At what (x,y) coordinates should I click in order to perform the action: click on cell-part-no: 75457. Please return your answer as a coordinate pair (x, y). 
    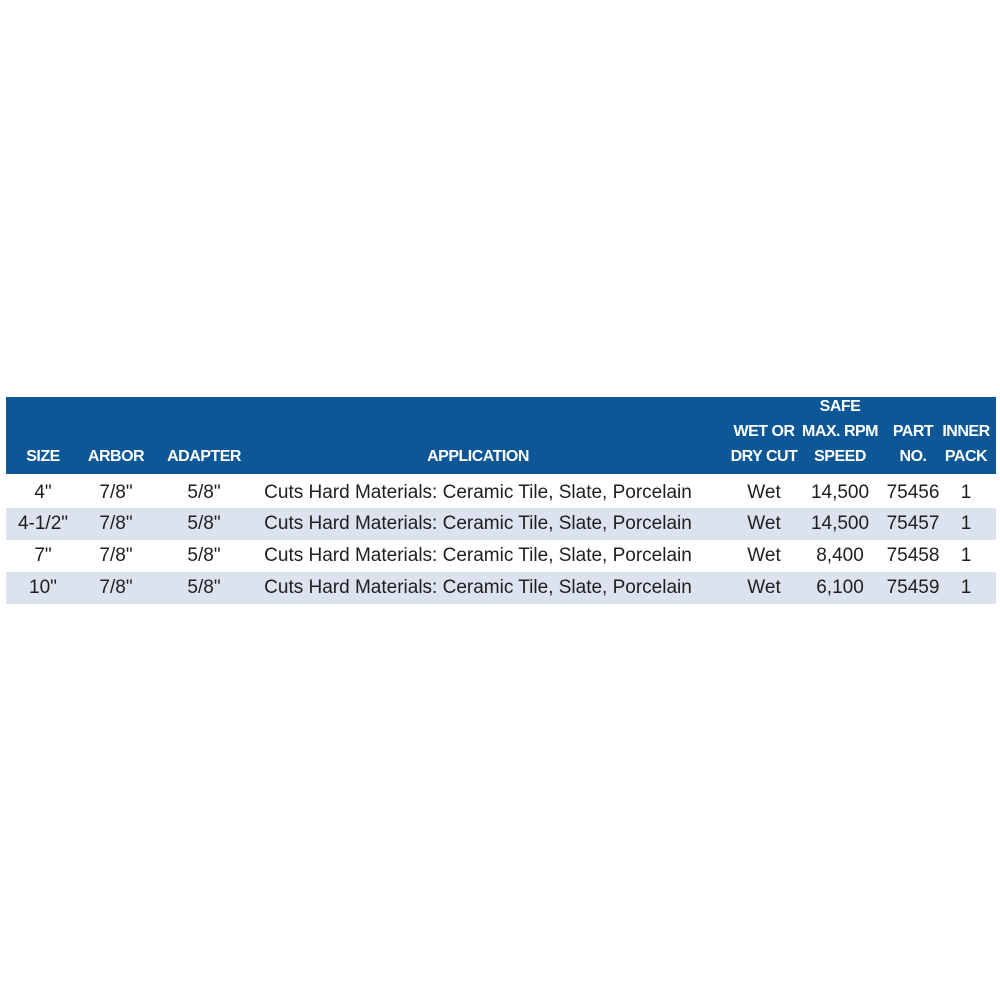
    Looking at the image, I should click on (913, 523).